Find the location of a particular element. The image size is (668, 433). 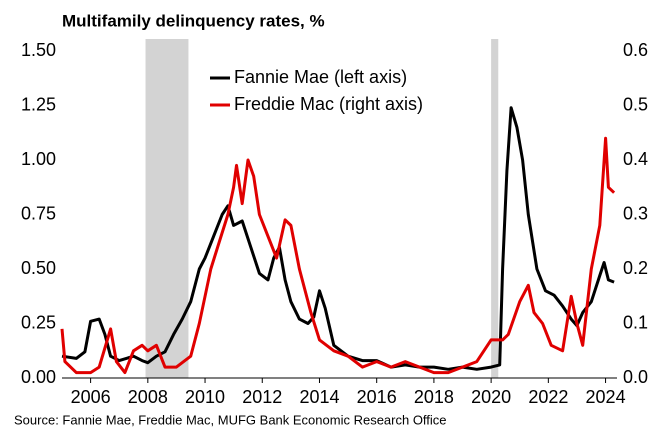

x-tick-label: 2016 is located at coordinates (377, 397).